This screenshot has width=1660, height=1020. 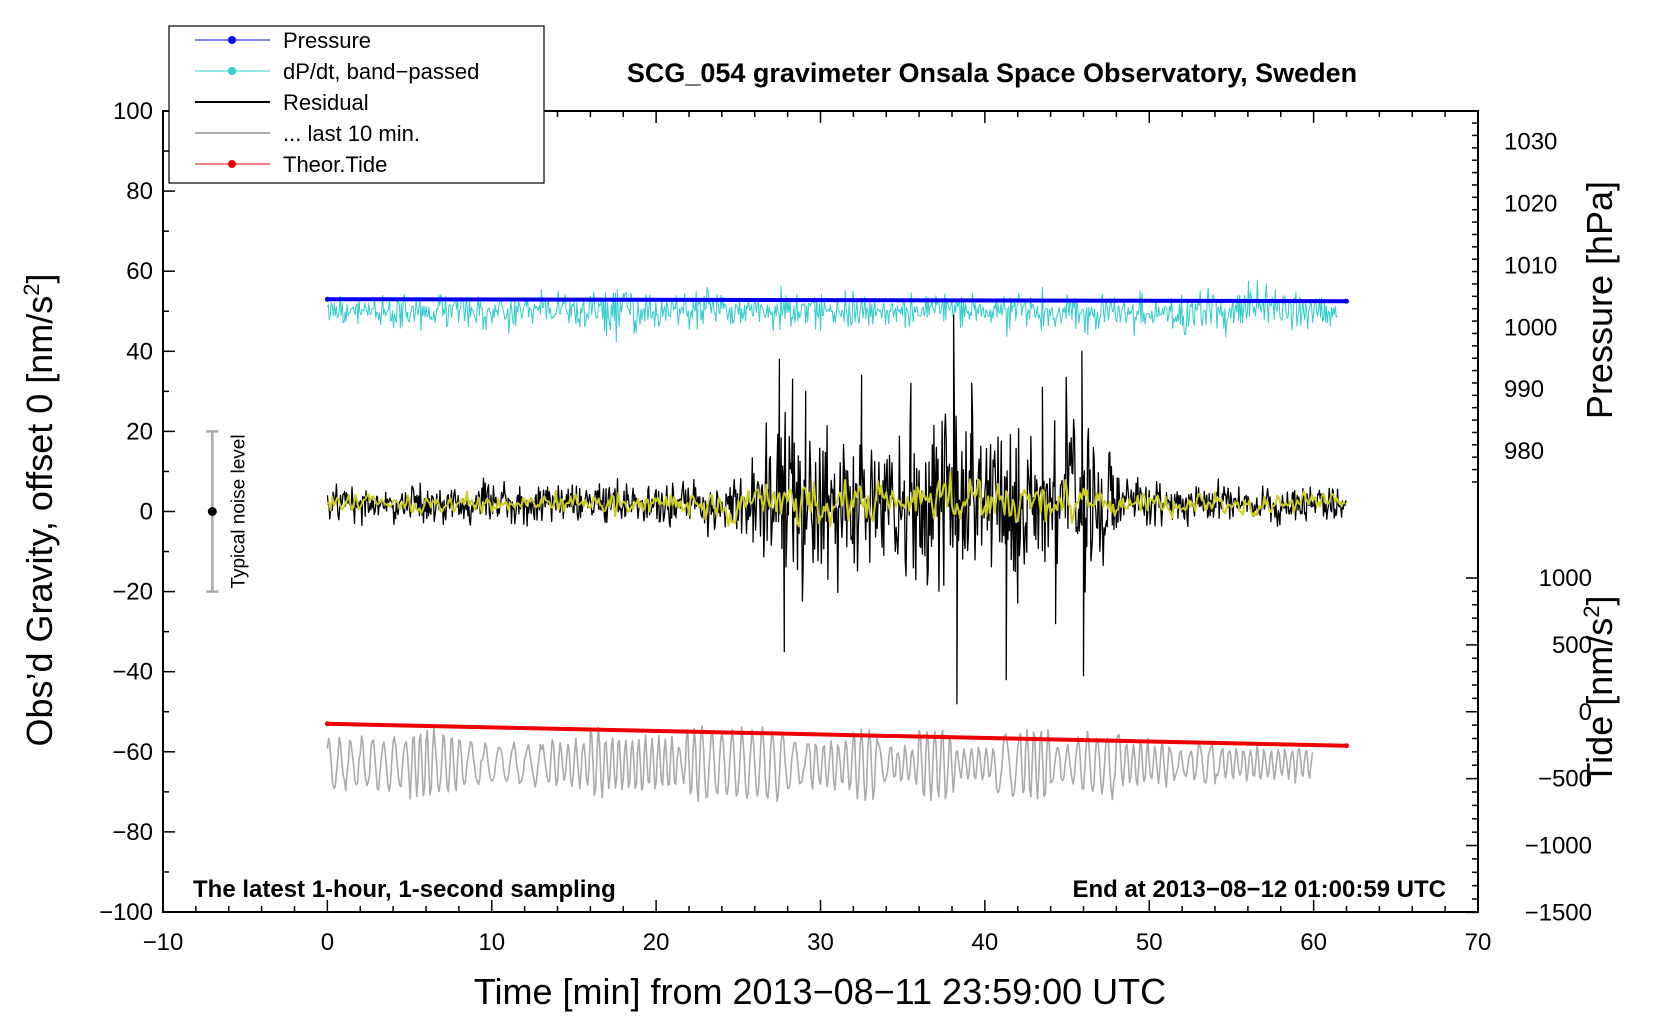 What do you see at coordinates (132, 592) in the screenshot?
I see `y-tick-label: −20` at bounding box center [132, 592].